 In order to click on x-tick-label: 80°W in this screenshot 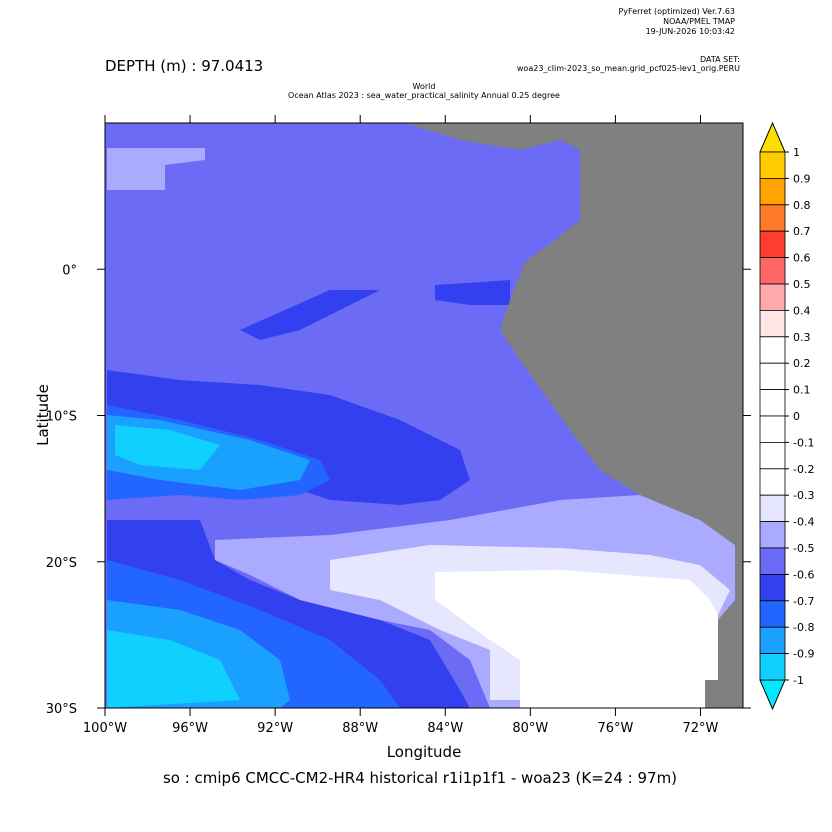, I will do `click(530, 728)`.